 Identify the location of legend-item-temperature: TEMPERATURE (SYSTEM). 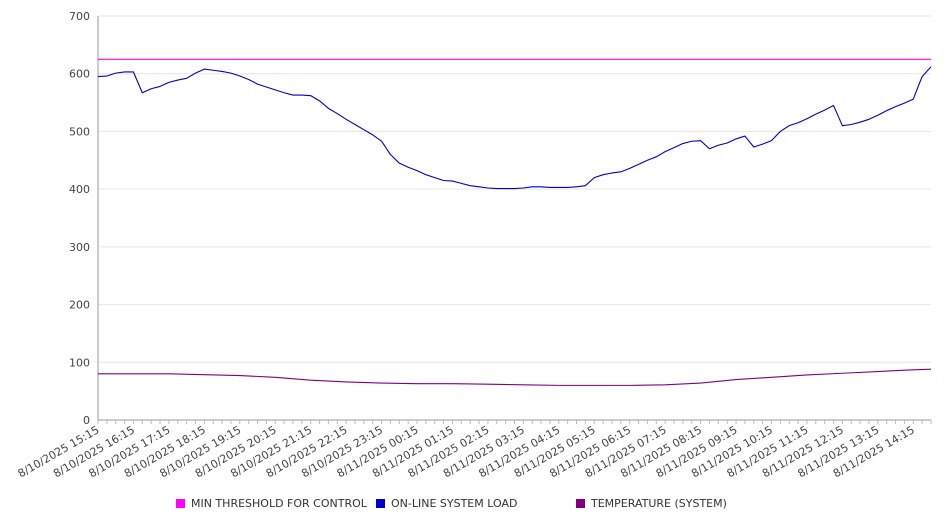
(651, 503).